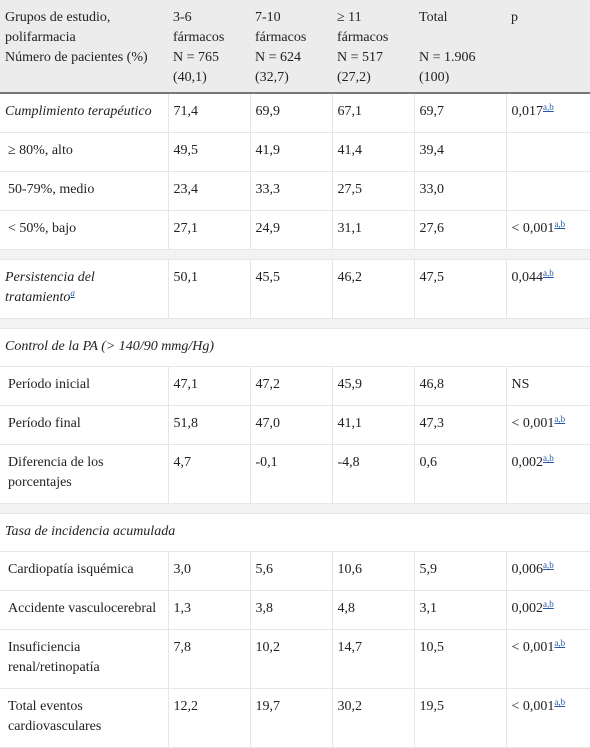  Describe the element at coordinates (84, 718) in the screenshot. I see `row-label: Total eventos cardiovasculares` at that location.